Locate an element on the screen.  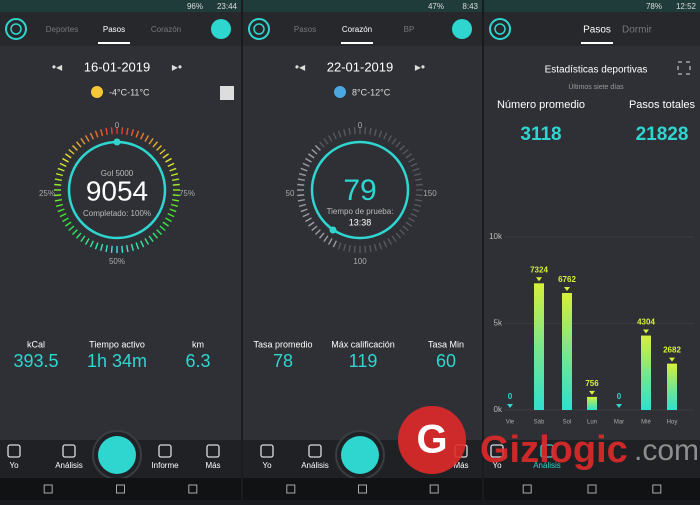
dial-knob is located at coordinates (333, 230).